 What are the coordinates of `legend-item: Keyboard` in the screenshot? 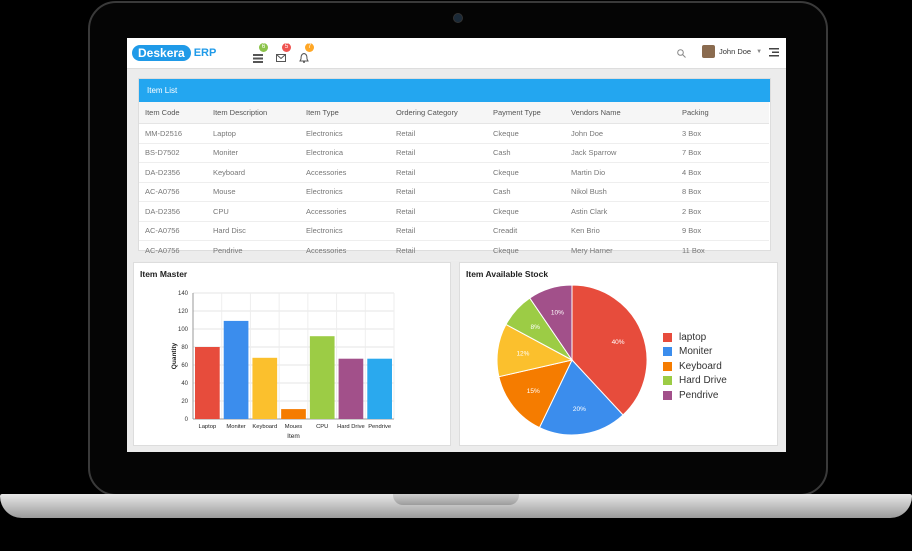 It's located at (695, 366).